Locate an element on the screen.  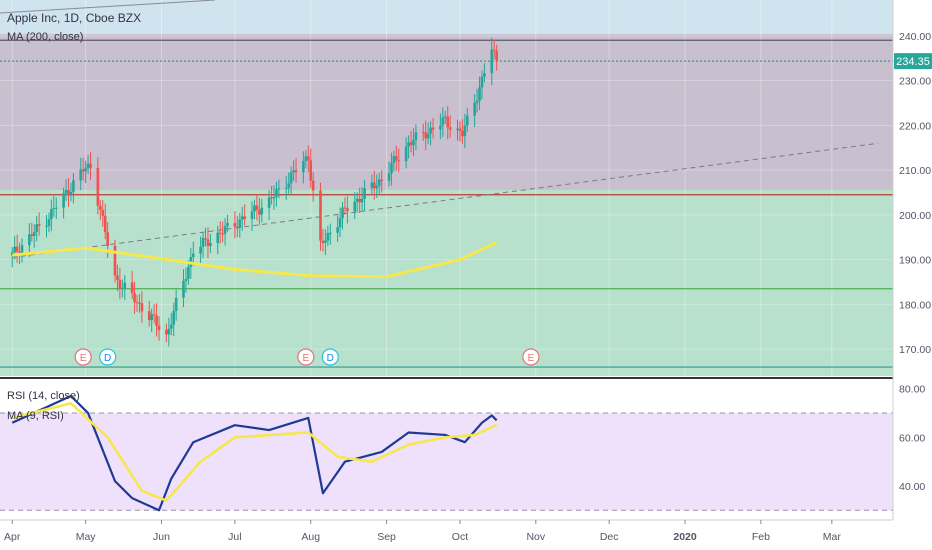
event-marker-label: D is located at coordinates (330, 358).